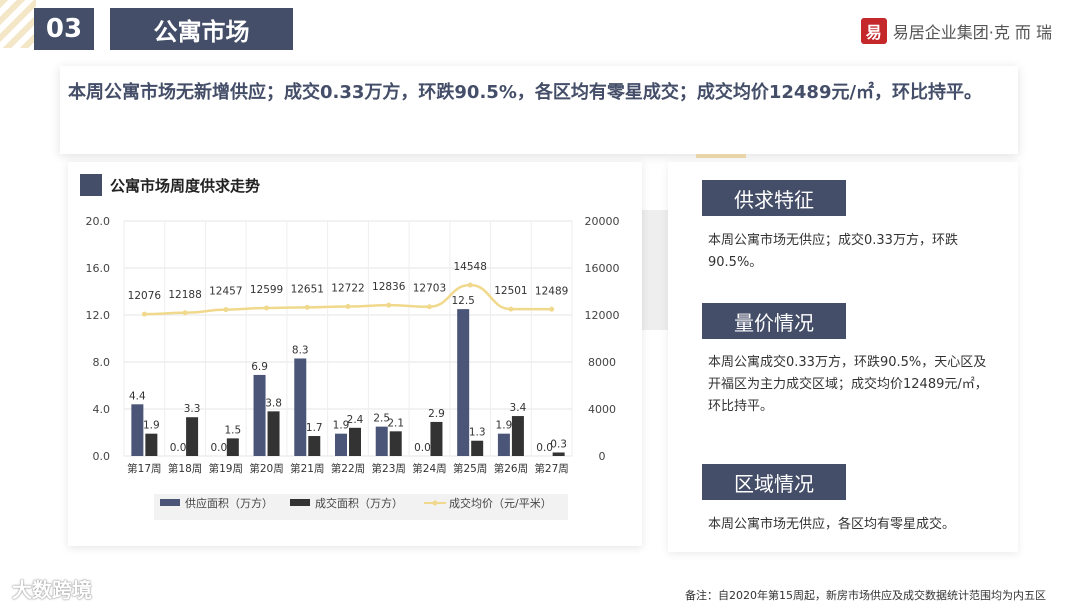 This screenshot has height=608, width=1080. I want to click on tag-supply-demand-text: 本周公寓市场无供应；成交0.33万方，环跌90.5%。, so click(833, 251).